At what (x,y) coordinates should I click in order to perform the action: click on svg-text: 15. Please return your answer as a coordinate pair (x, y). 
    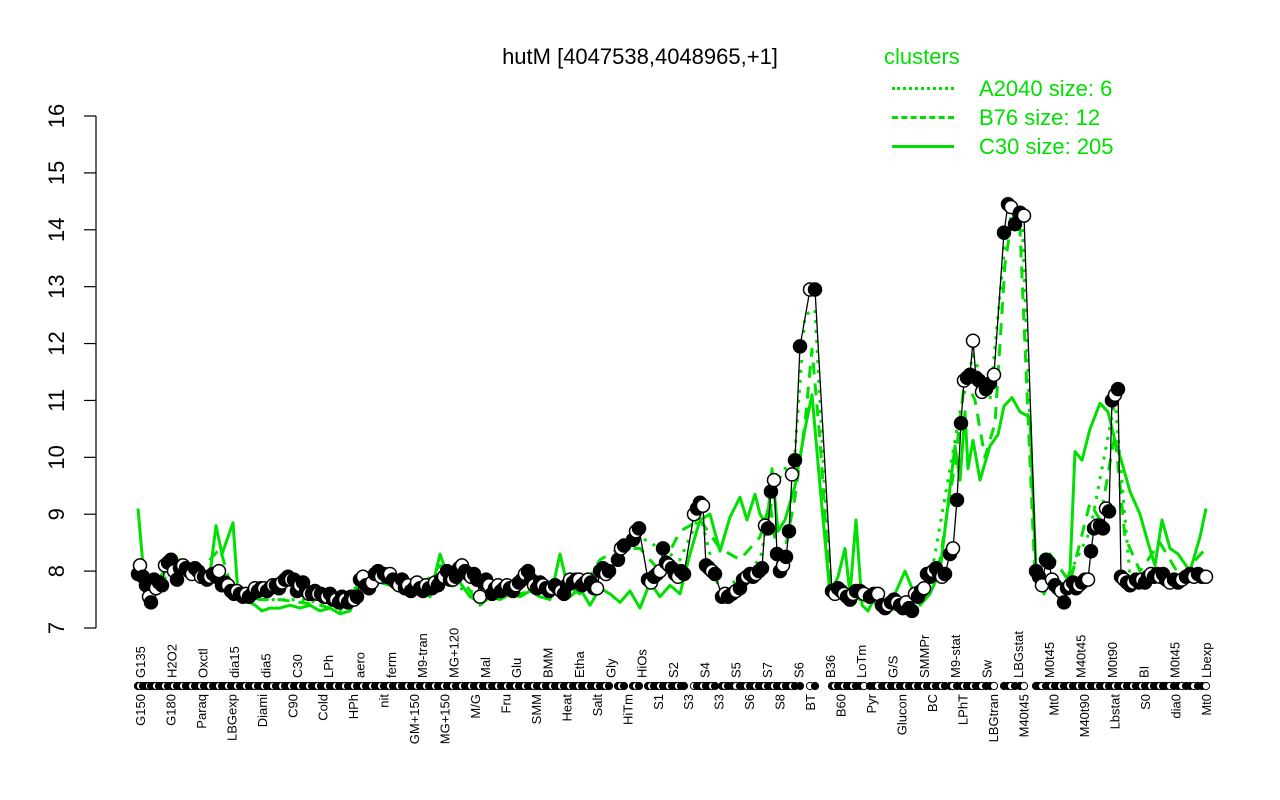
    Looking at the image, I should click on (56, 173).